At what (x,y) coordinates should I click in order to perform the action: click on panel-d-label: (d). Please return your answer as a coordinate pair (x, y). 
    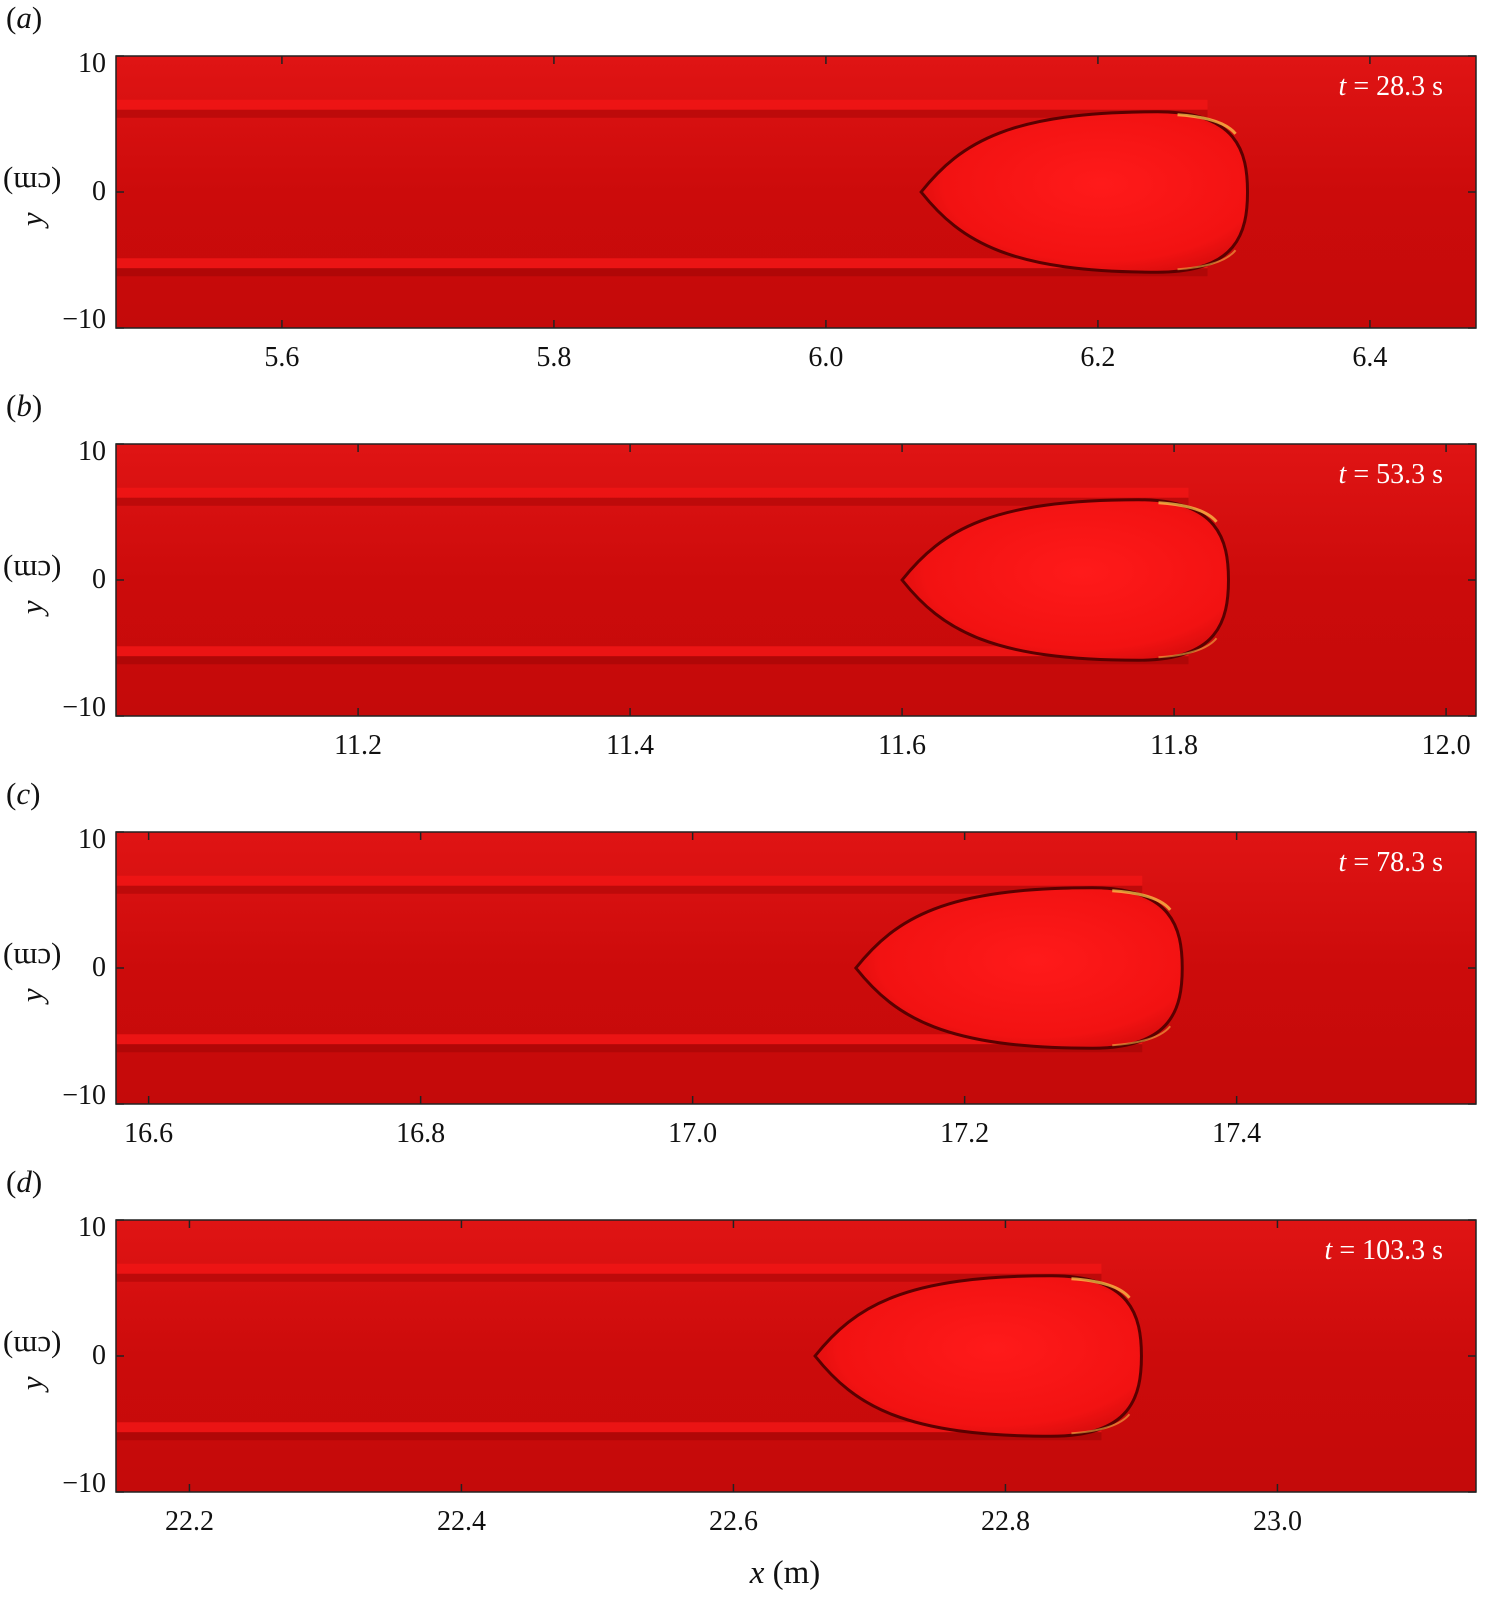
    Looking at the image, I should click on (24, 1181).